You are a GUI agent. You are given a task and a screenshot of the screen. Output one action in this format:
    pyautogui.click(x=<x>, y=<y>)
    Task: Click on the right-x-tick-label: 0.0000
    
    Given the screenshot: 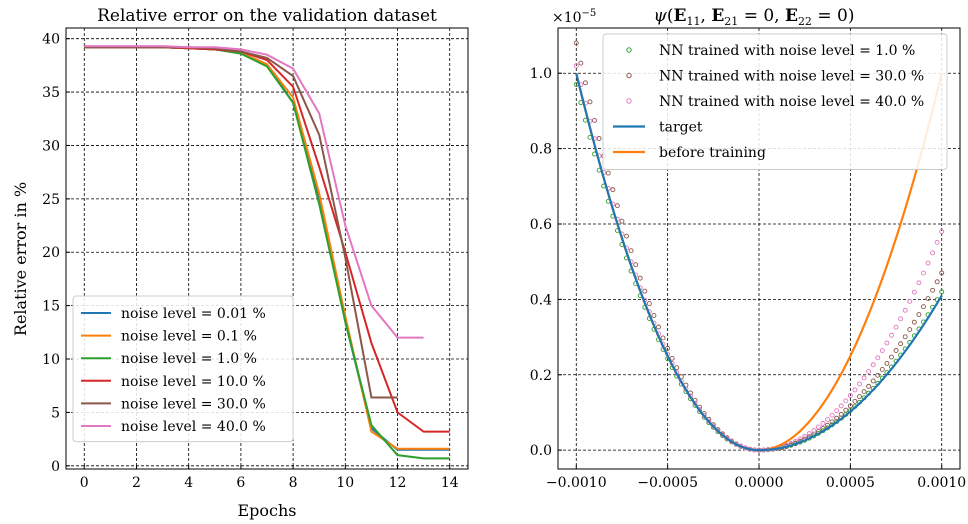 What is the action you would take?
    pyautogui.click(x=759, y=483)
    